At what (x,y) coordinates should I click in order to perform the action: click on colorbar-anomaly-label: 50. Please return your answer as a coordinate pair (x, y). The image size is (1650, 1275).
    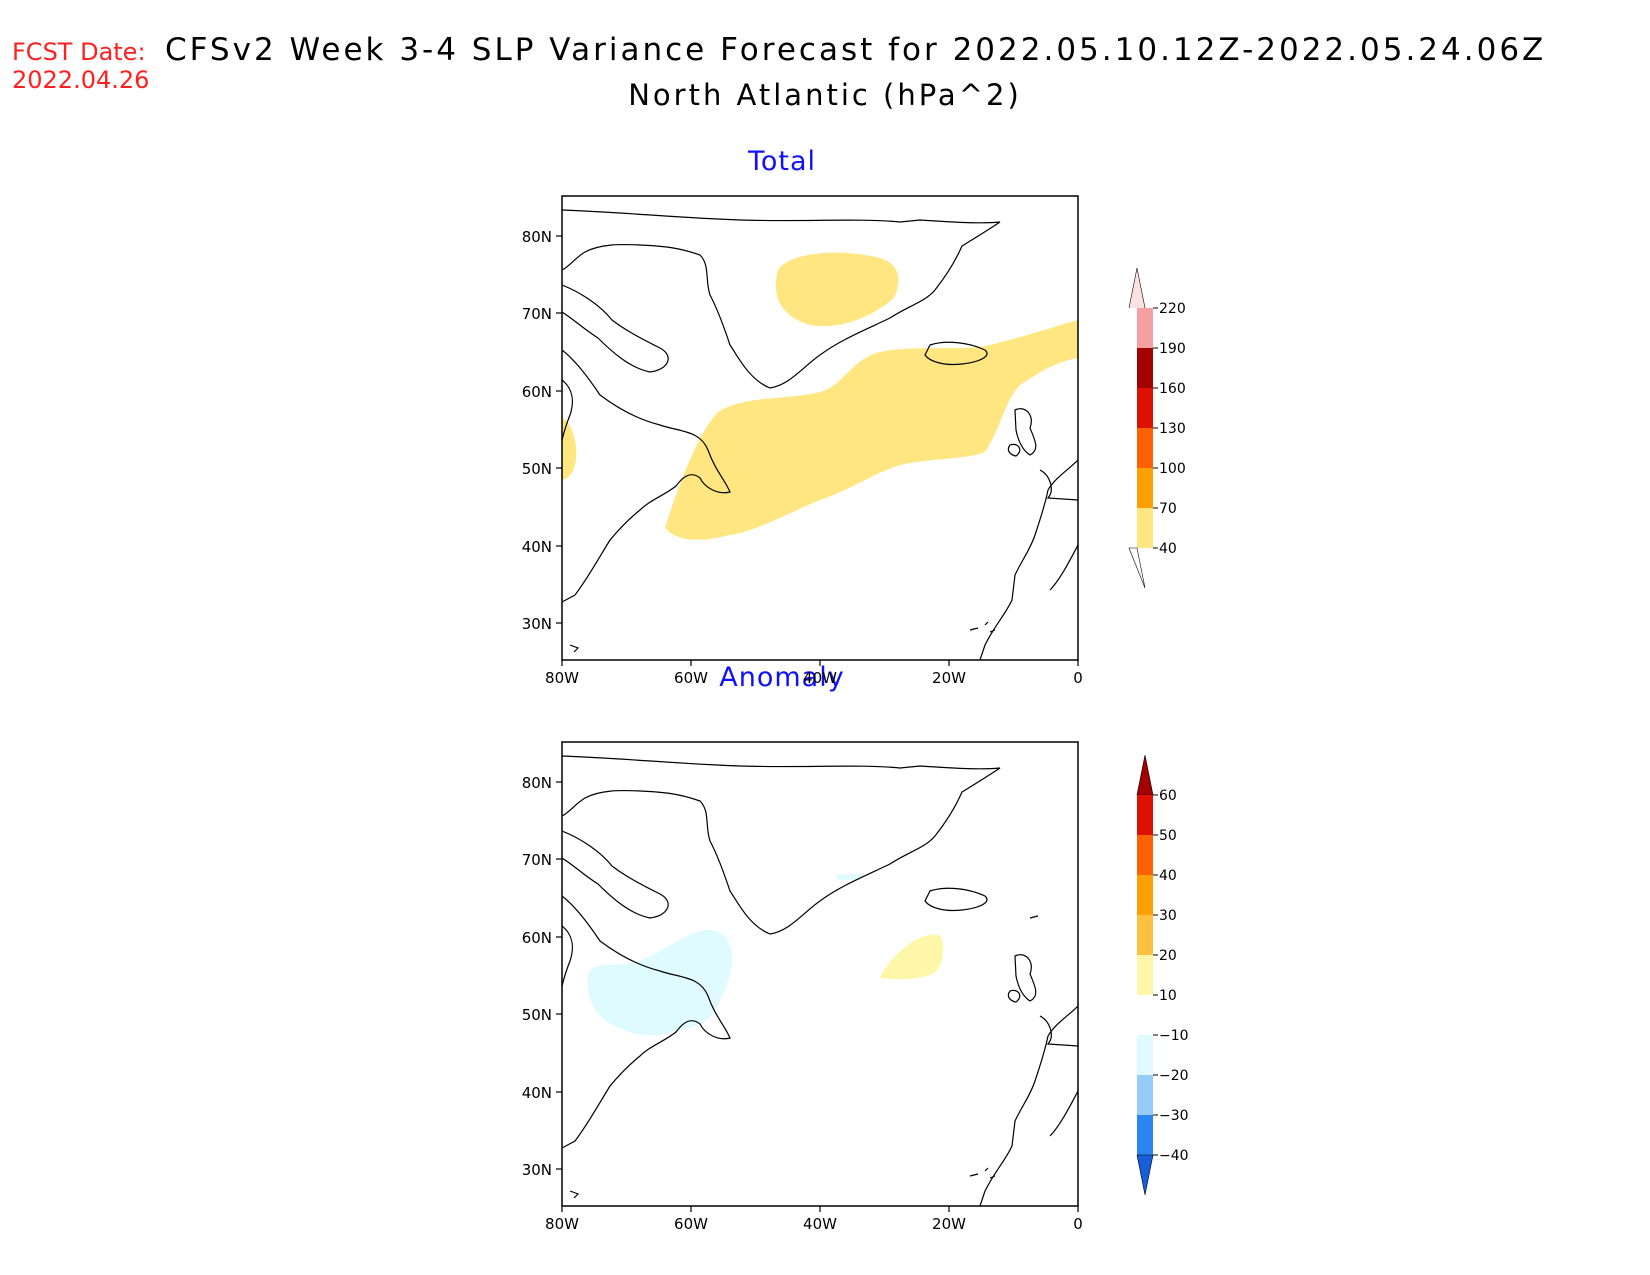
    Looking at the image, I should click on (1168, 836).